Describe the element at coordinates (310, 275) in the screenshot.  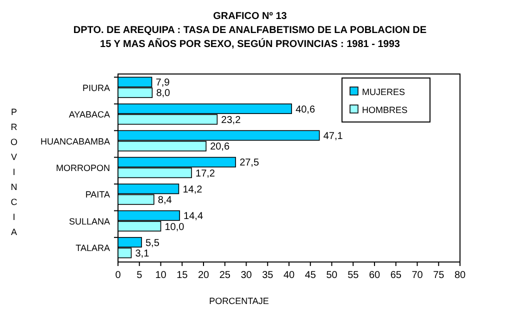
I see `x-tick-label: 45` at that location.